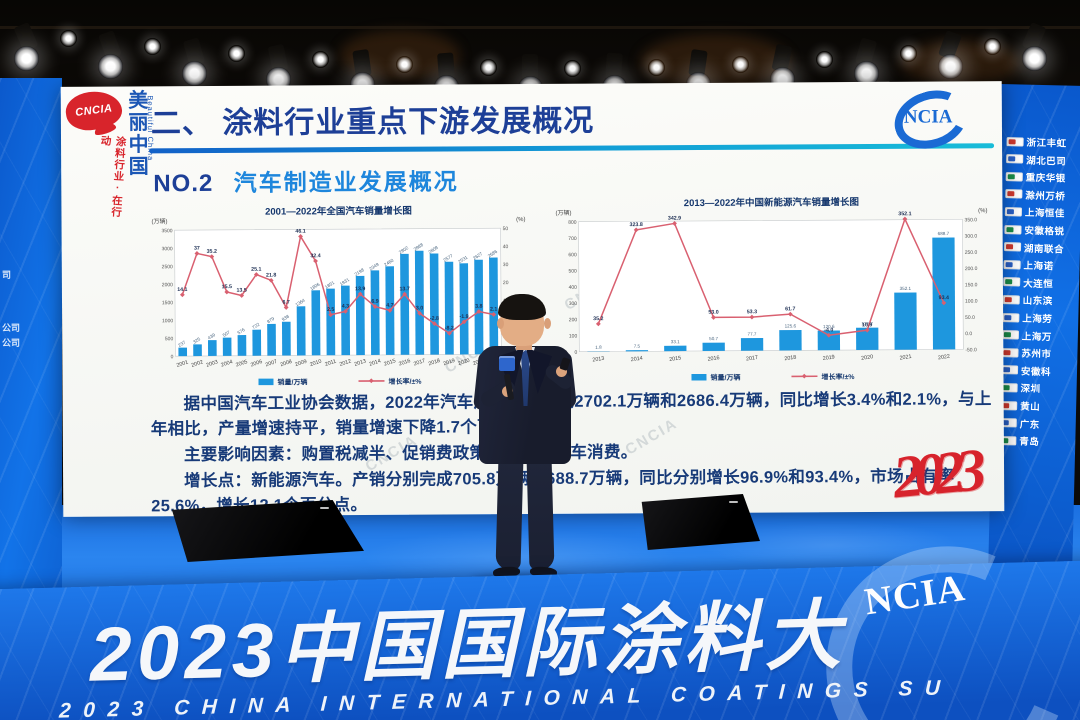 The image size is (1080, 720). What do you see at coordinates (675, 341) in the screenshot?
I see `svg-text: 33.1` at bounding box center [675, 341].